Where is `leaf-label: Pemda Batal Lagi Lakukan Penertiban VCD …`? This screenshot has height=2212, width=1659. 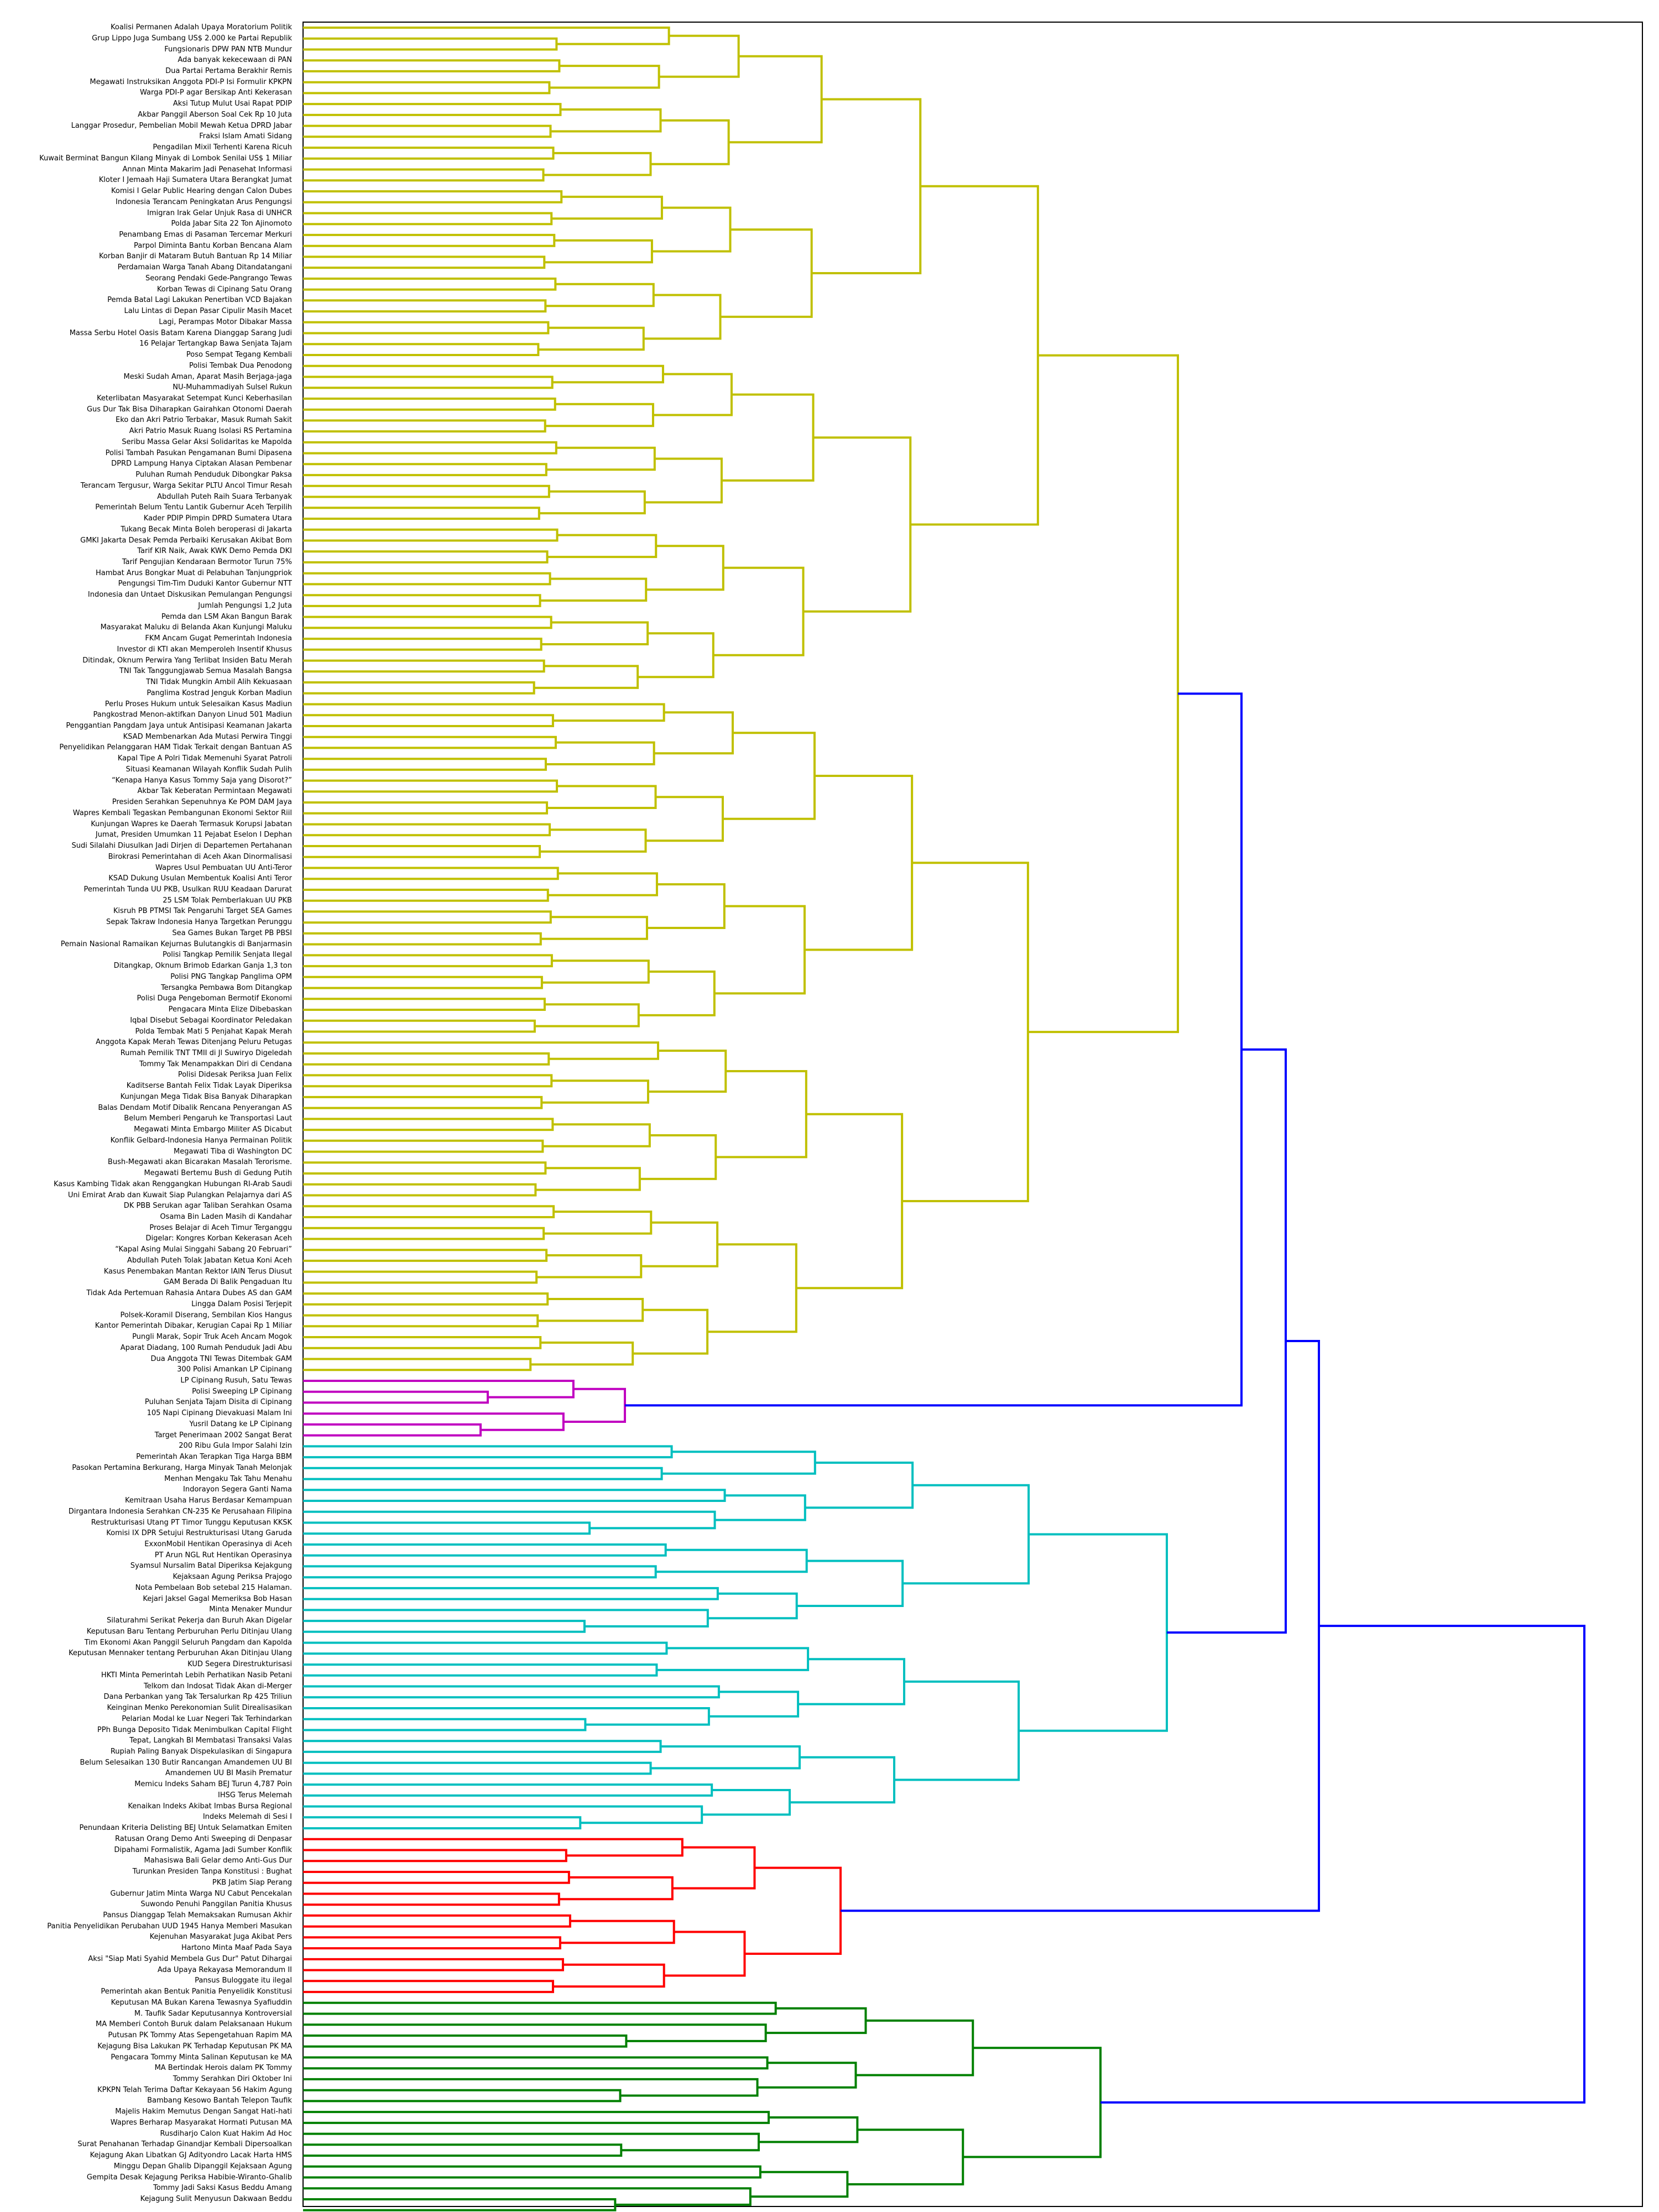
leaf-label: Pemda Batal Lagi Lakukan Penertiban VCD … is located at coordinates (200, 301).